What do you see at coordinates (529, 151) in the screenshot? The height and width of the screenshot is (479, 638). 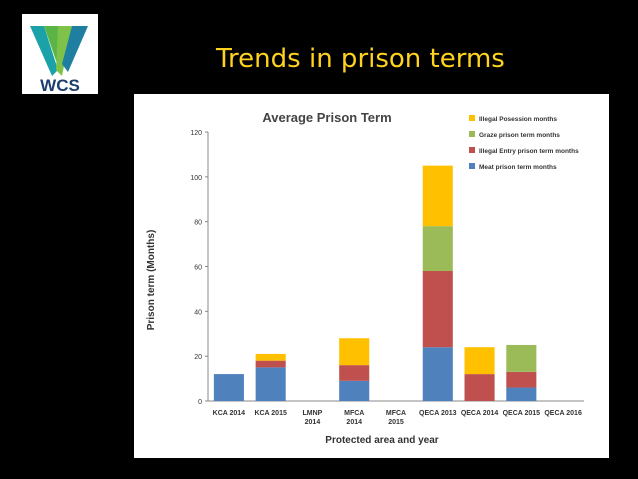 I see `legend-label: Illegal Entry prison term months` at bounding box center [529, 151].